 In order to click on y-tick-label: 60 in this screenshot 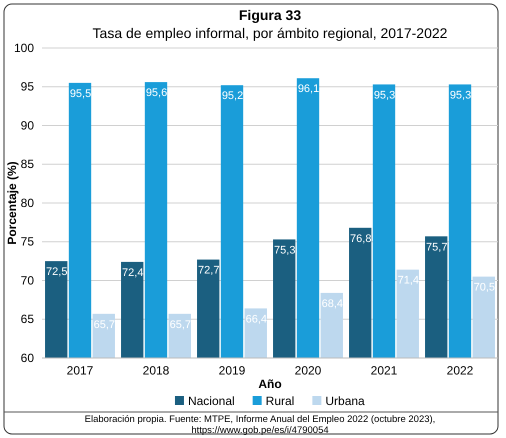, I will do `click(27, 357)`.